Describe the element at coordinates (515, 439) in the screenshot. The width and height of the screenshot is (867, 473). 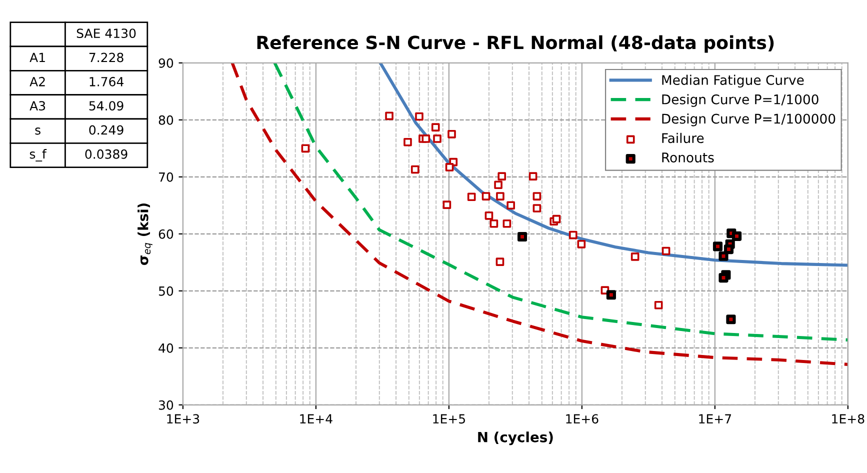
I see `x-axis-title: N (cycles)` at that location.